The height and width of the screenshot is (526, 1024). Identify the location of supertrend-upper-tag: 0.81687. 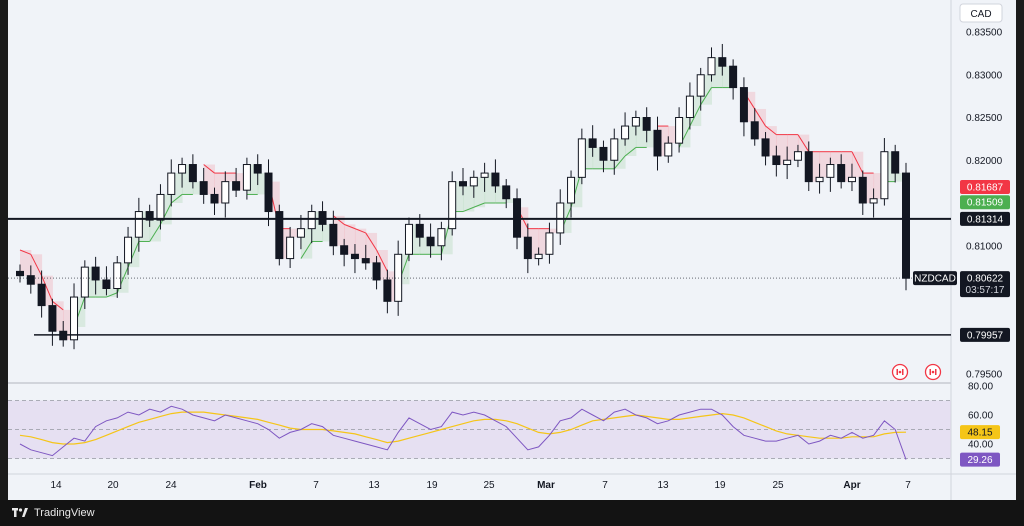
(985, 187).